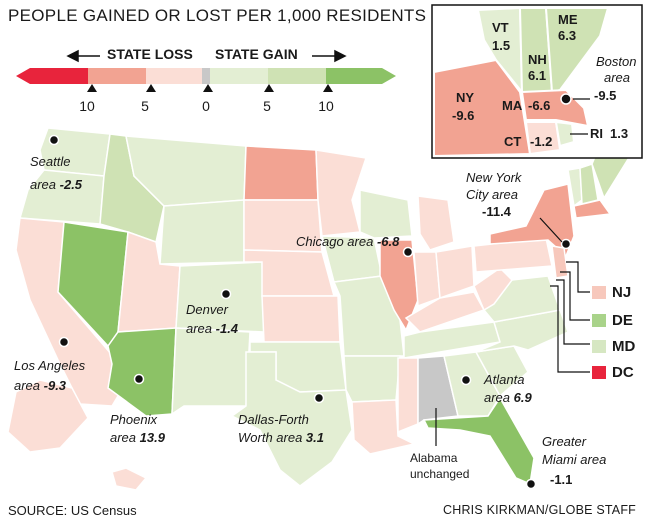 This screenshot has width=650, height=526. I want to click on state-ohio, so click(455, 272).